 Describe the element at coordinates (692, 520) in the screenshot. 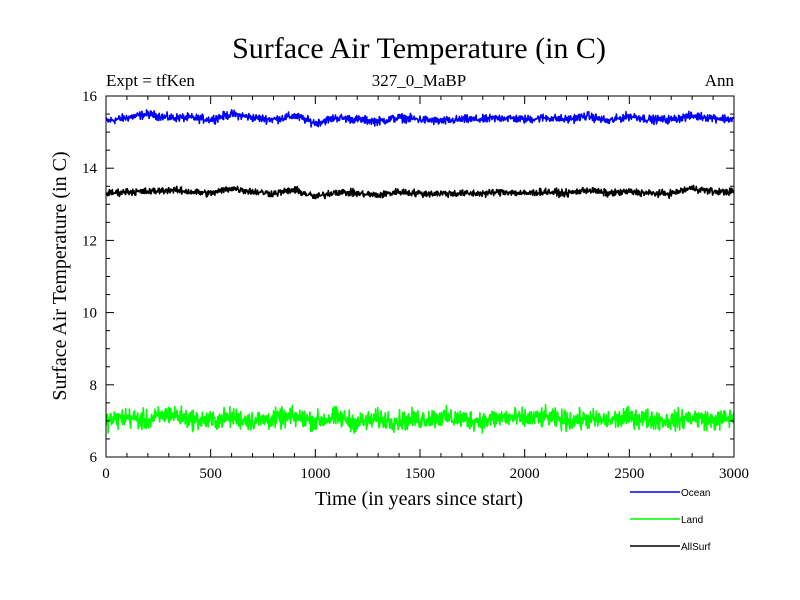

I see `legend-label-land: Land` at that location.